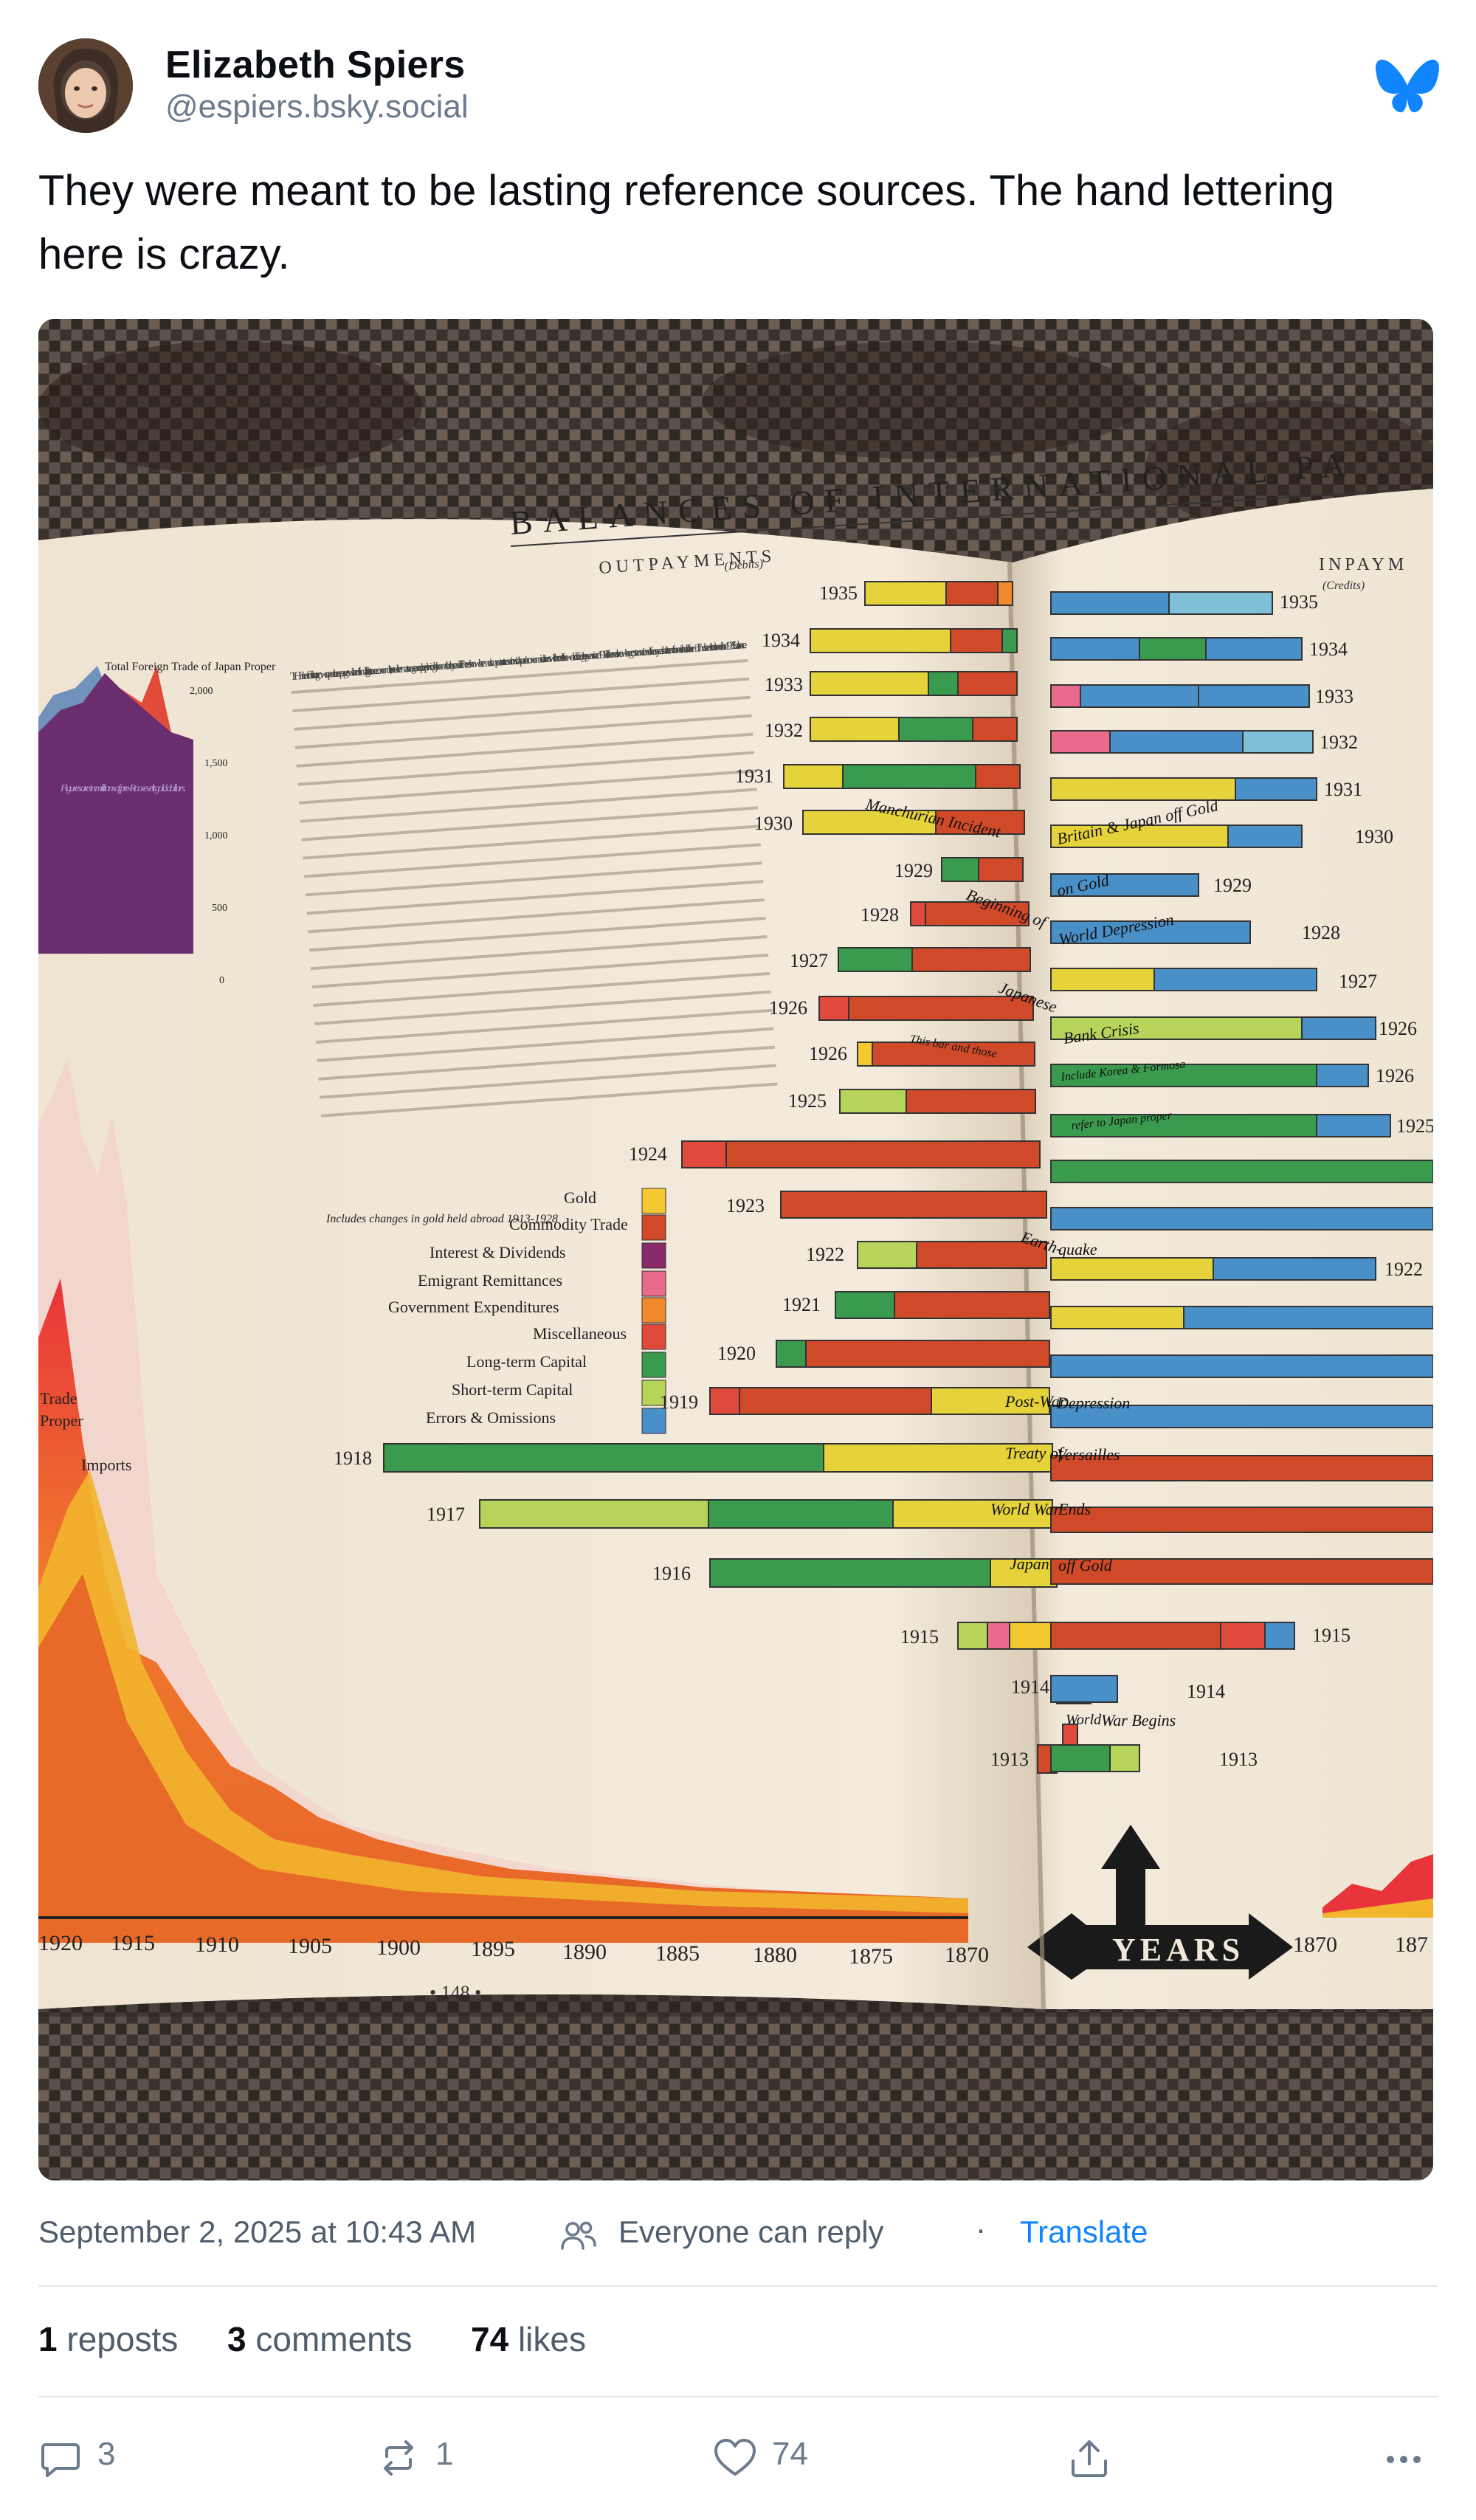 The height and width of the screenshot is (2520, 1476). What do you see at coordinates (967, 1955) in the screenshot?
I see `axis-year-label: 1870` at bounding box center [967, 1955].